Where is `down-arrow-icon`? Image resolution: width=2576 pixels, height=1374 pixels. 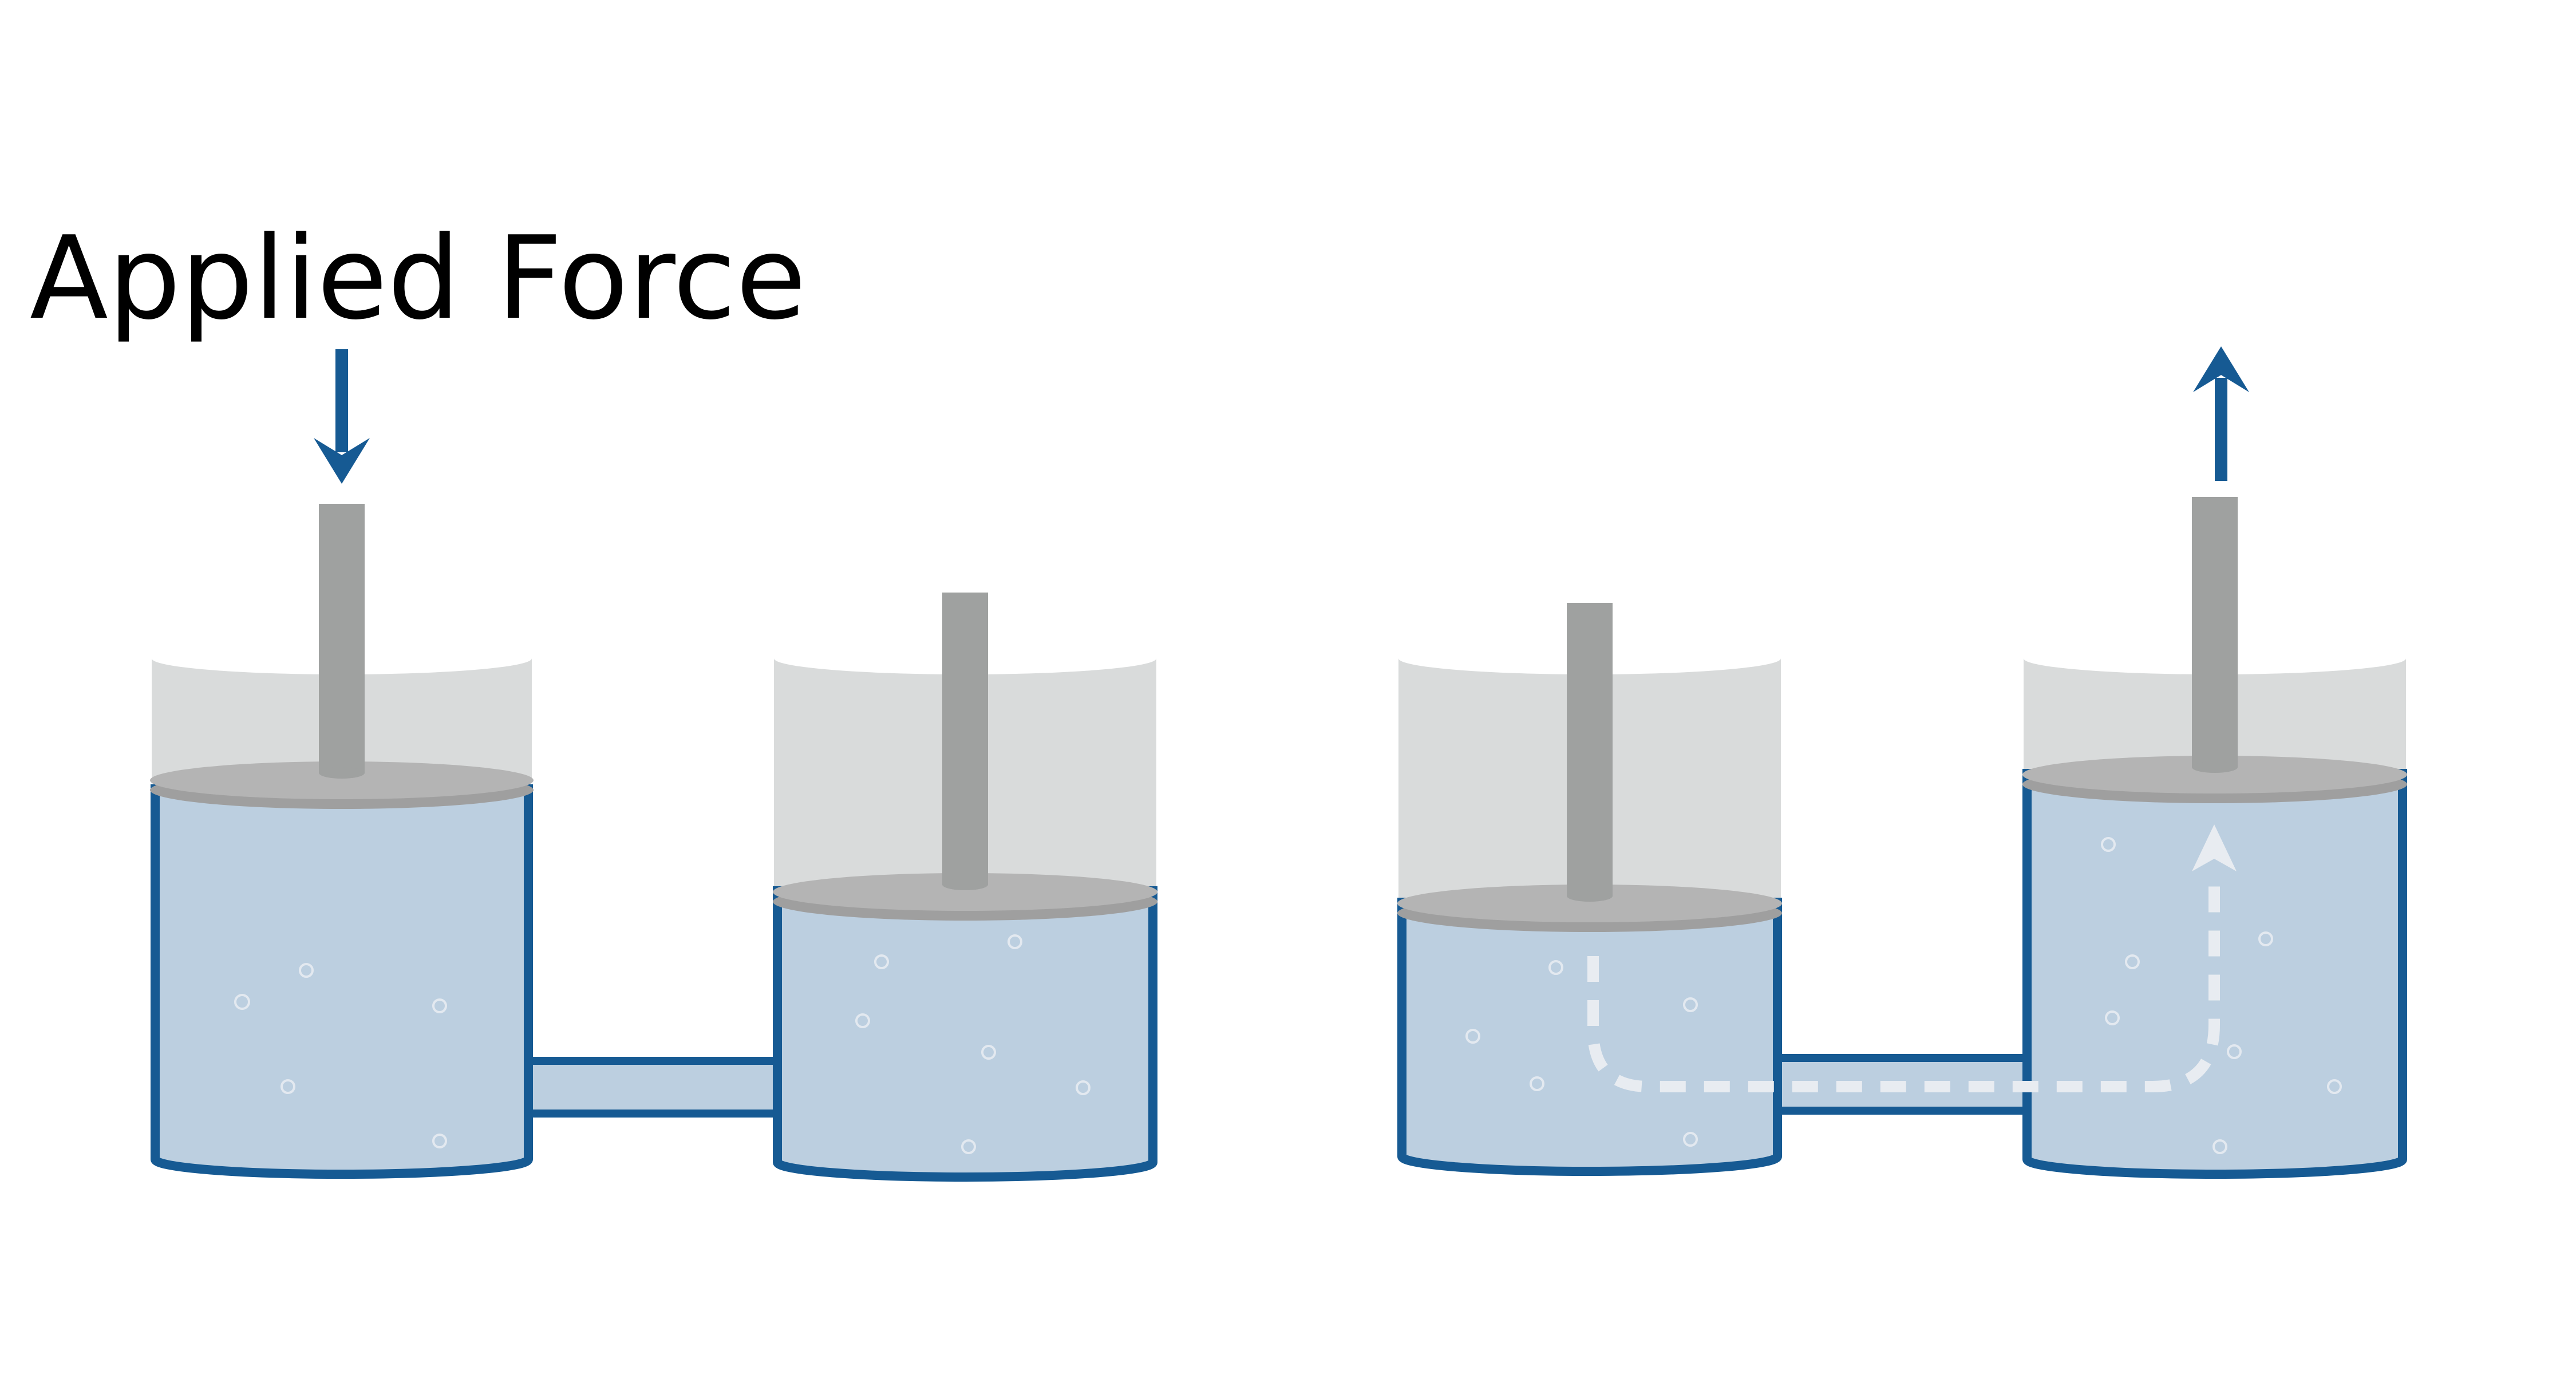
down-arrow-icon is located at coordinates (342, 417).